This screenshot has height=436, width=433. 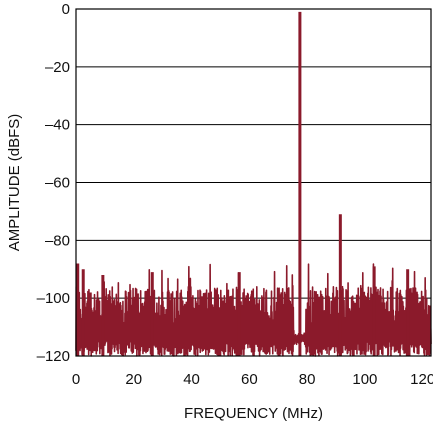 What do you see at coordinates (133, 379) in the screenshot?
I see `x-tick-label-1: 20` at bounding box center [133, 379].